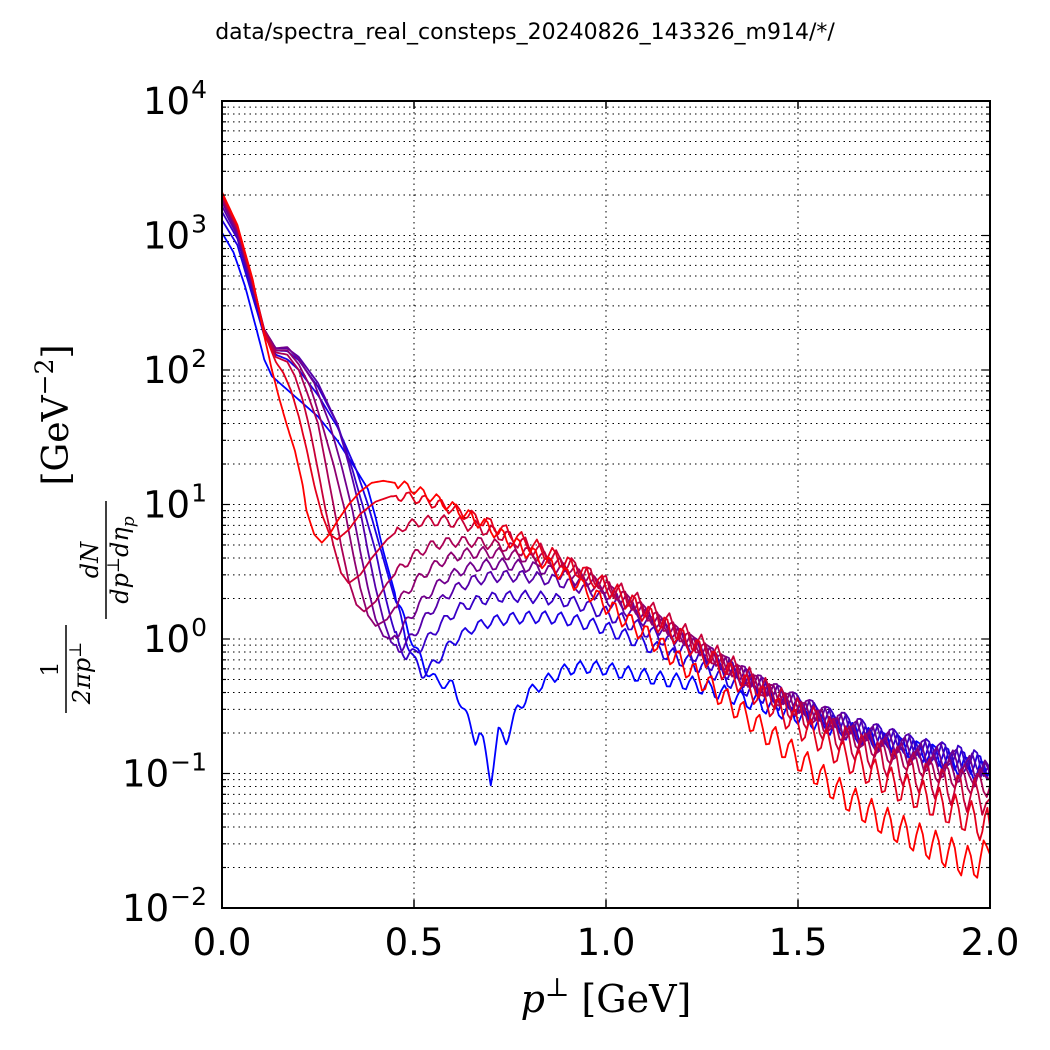  I want to click on x-axis-label-unit: [GeV], so click(636, 999).